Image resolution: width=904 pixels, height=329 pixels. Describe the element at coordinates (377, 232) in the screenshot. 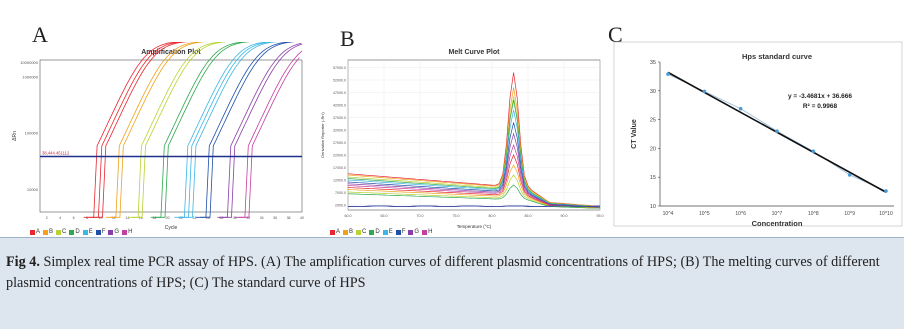

I see `legend-label: D` at that location.